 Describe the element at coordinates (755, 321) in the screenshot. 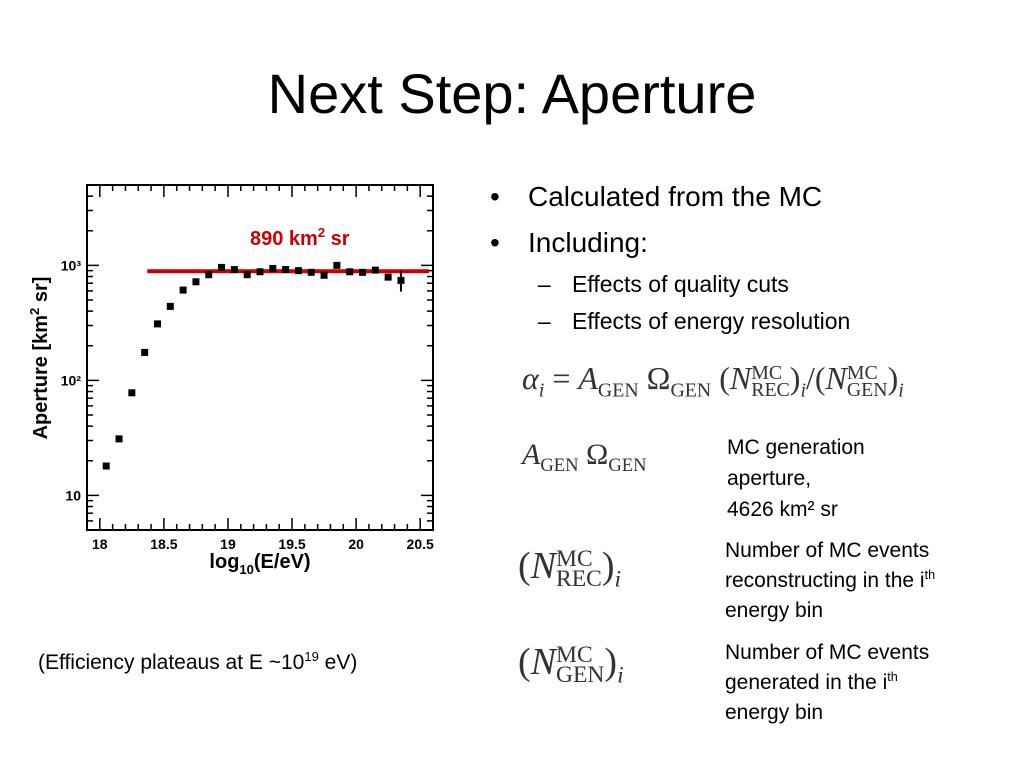

I see `subbullet-energy-resolution: – Effects of energy resolution` at that location.